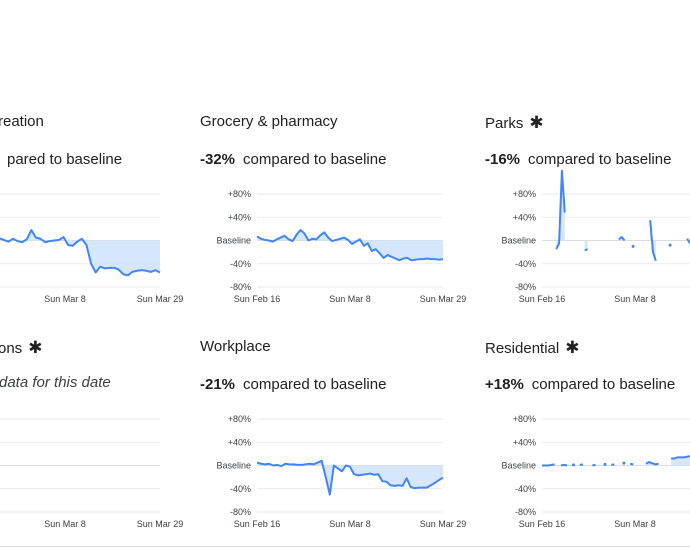  I want to click on panel-summary: -21% compared to baseline, so click(293, 384).